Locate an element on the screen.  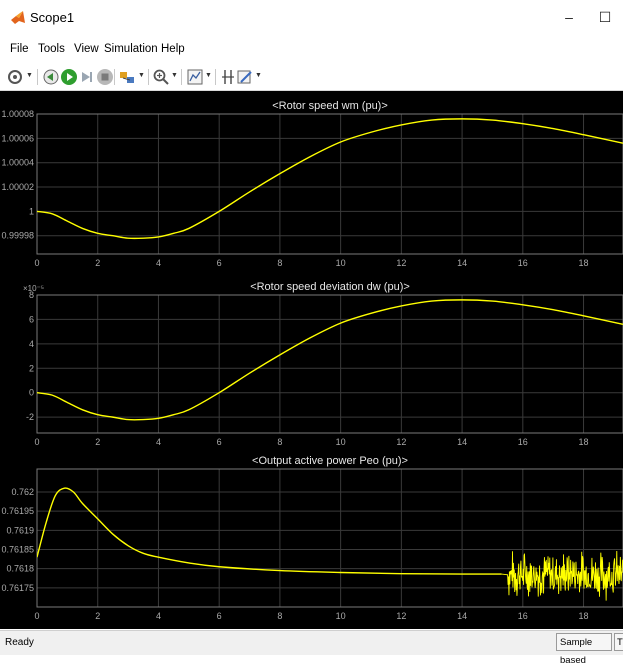
output-power-xtick-label: 8 is located at coordinates (279, 616).